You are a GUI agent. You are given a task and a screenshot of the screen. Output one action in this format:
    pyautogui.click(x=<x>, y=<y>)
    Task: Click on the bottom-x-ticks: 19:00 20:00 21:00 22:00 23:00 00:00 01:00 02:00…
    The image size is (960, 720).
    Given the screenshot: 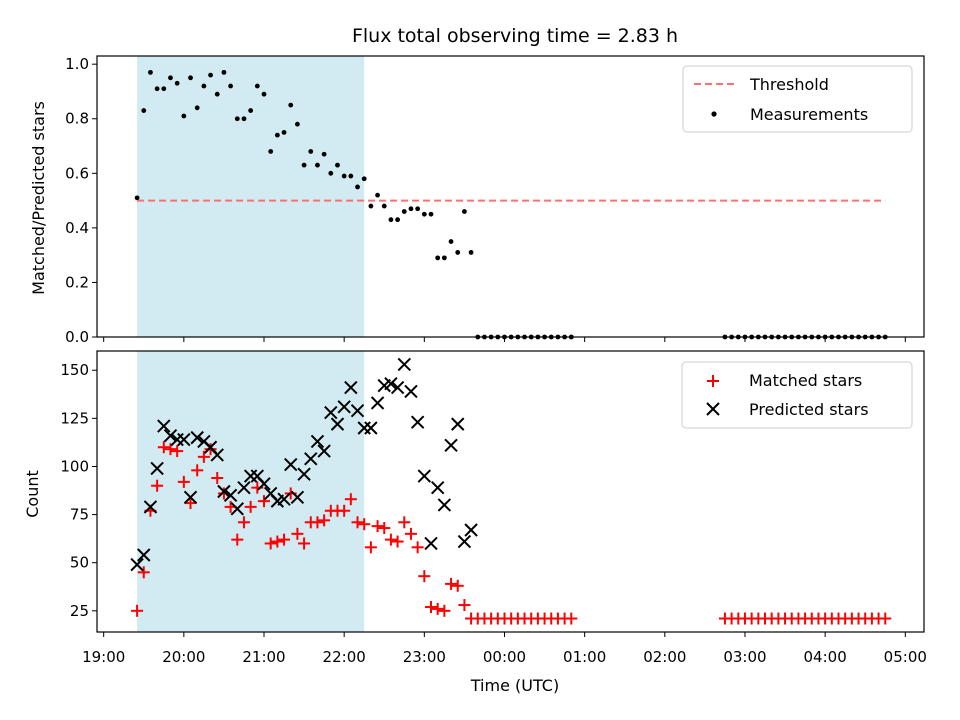 What is the action you would take?
    pyautogui.click(x=504, y=649)
    